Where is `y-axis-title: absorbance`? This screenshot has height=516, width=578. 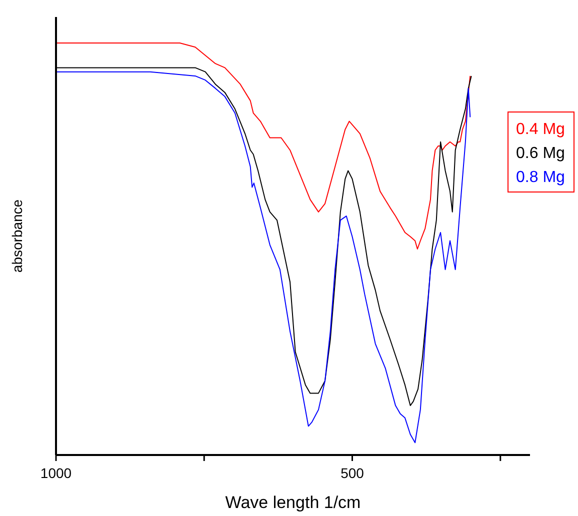 y-axis-title: absorbance is located at coordinates (17, 236).